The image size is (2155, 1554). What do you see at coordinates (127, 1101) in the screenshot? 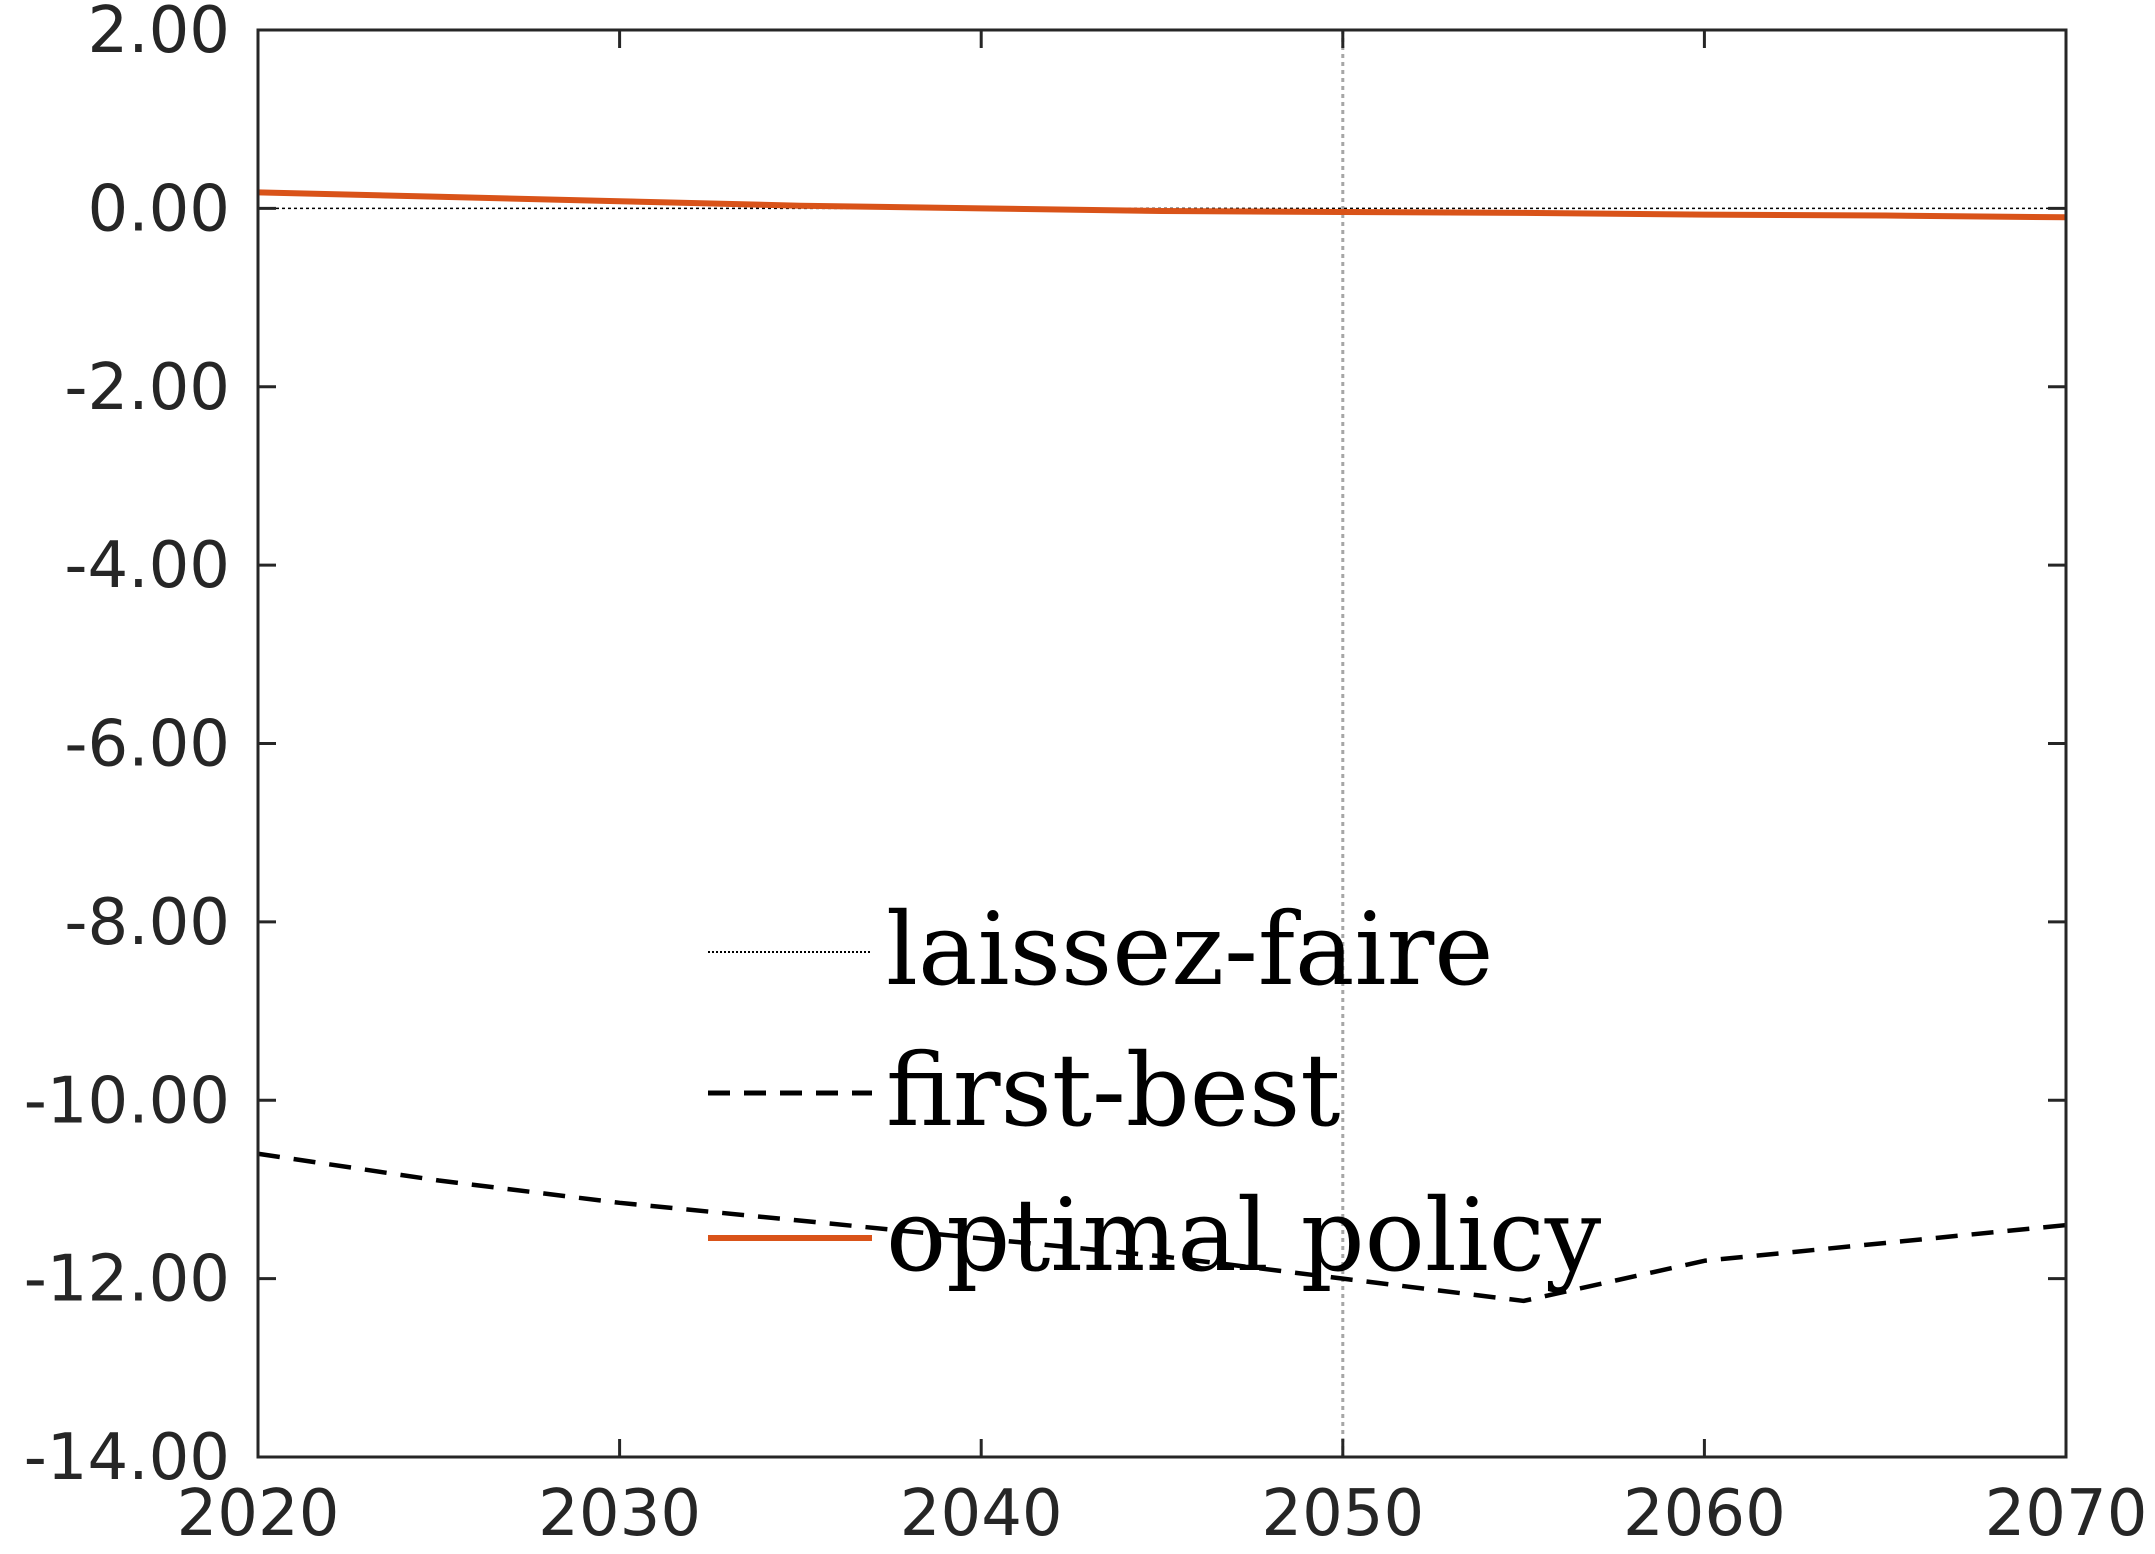
I see `y-tick-label: -10.00` at bounding box center [127, 1101].